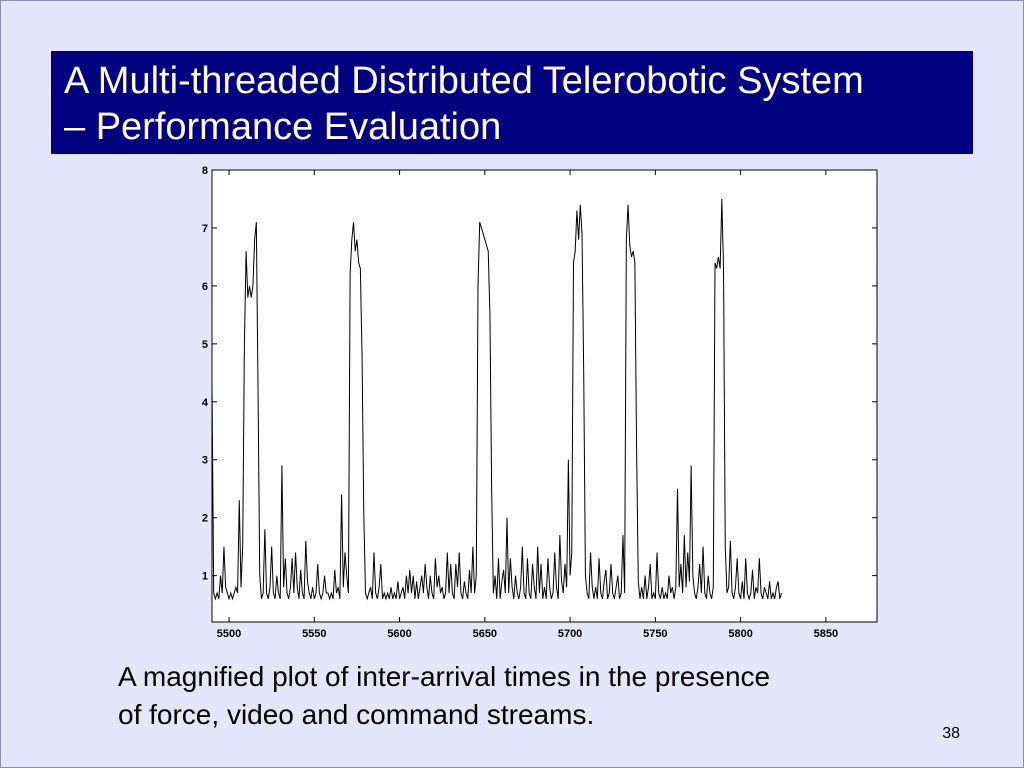 The height and width of the screenshot is (768, 1024). I want to click on y-tick-label-4: 4, so click(205, 403).